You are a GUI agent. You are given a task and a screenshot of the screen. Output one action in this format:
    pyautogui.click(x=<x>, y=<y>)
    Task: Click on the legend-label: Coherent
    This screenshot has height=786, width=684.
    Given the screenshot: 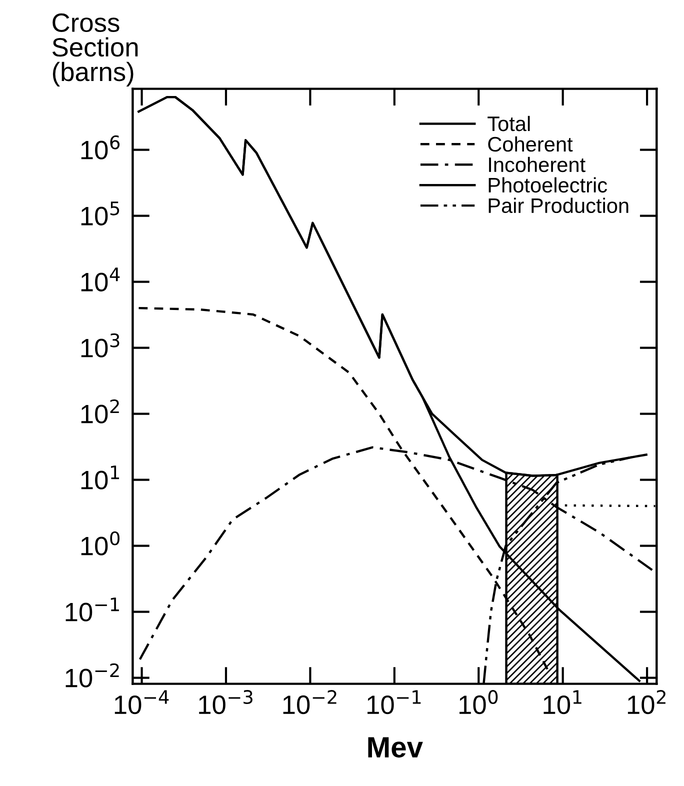 What is the action you would take?
    pyautogui.click(x=530, y=144)
    